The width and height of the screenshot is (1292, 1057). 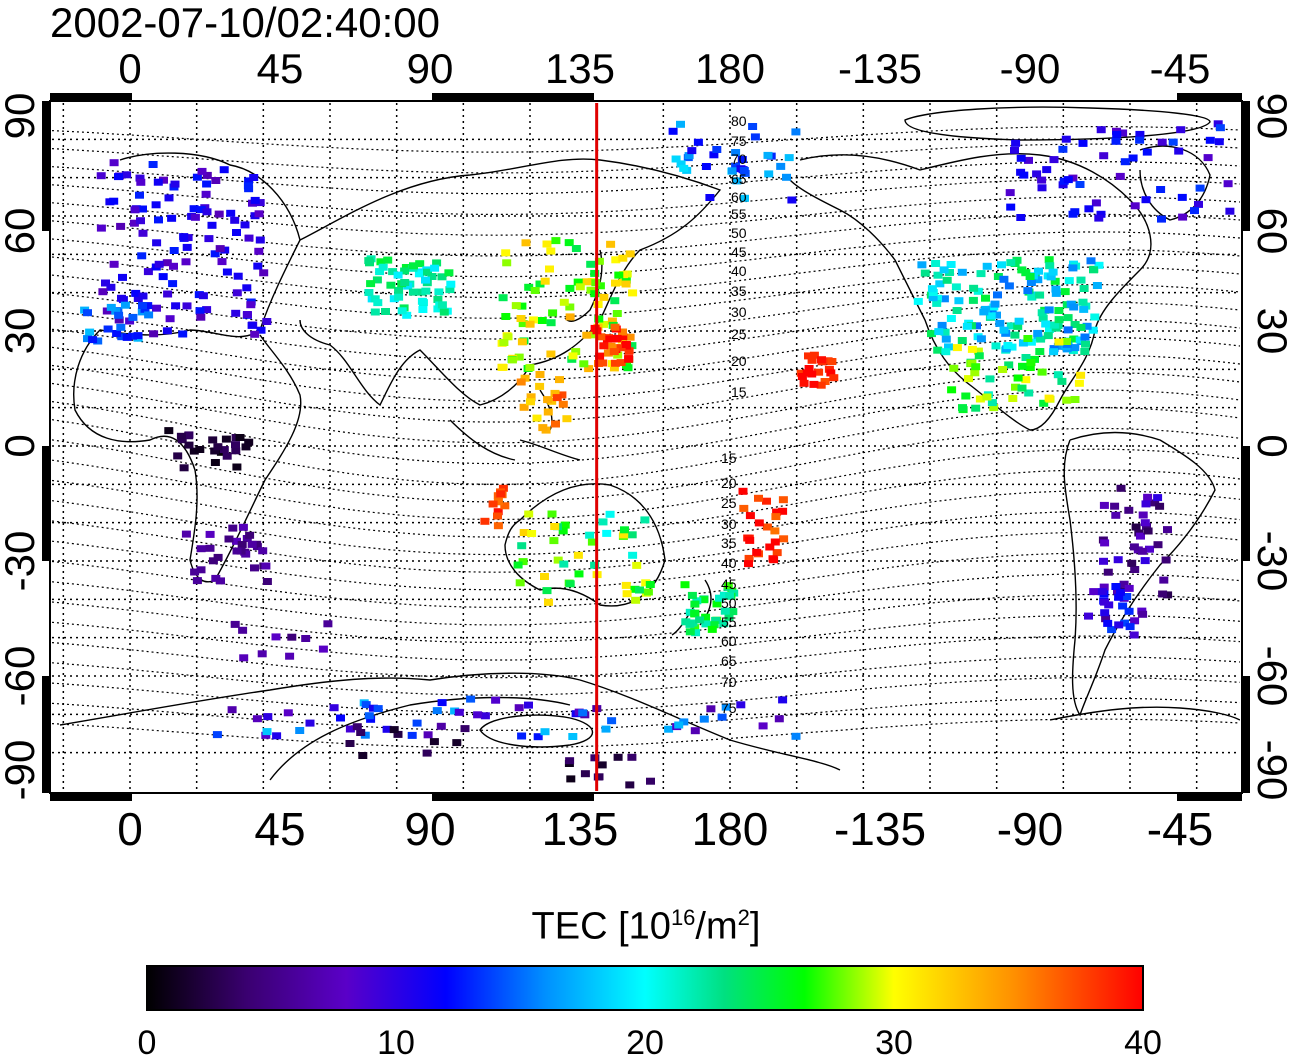 What do you see at coordinates (280, 68) in the screenshot?
I see `top-lon-tick: 45` at bounding box center [280, 68].